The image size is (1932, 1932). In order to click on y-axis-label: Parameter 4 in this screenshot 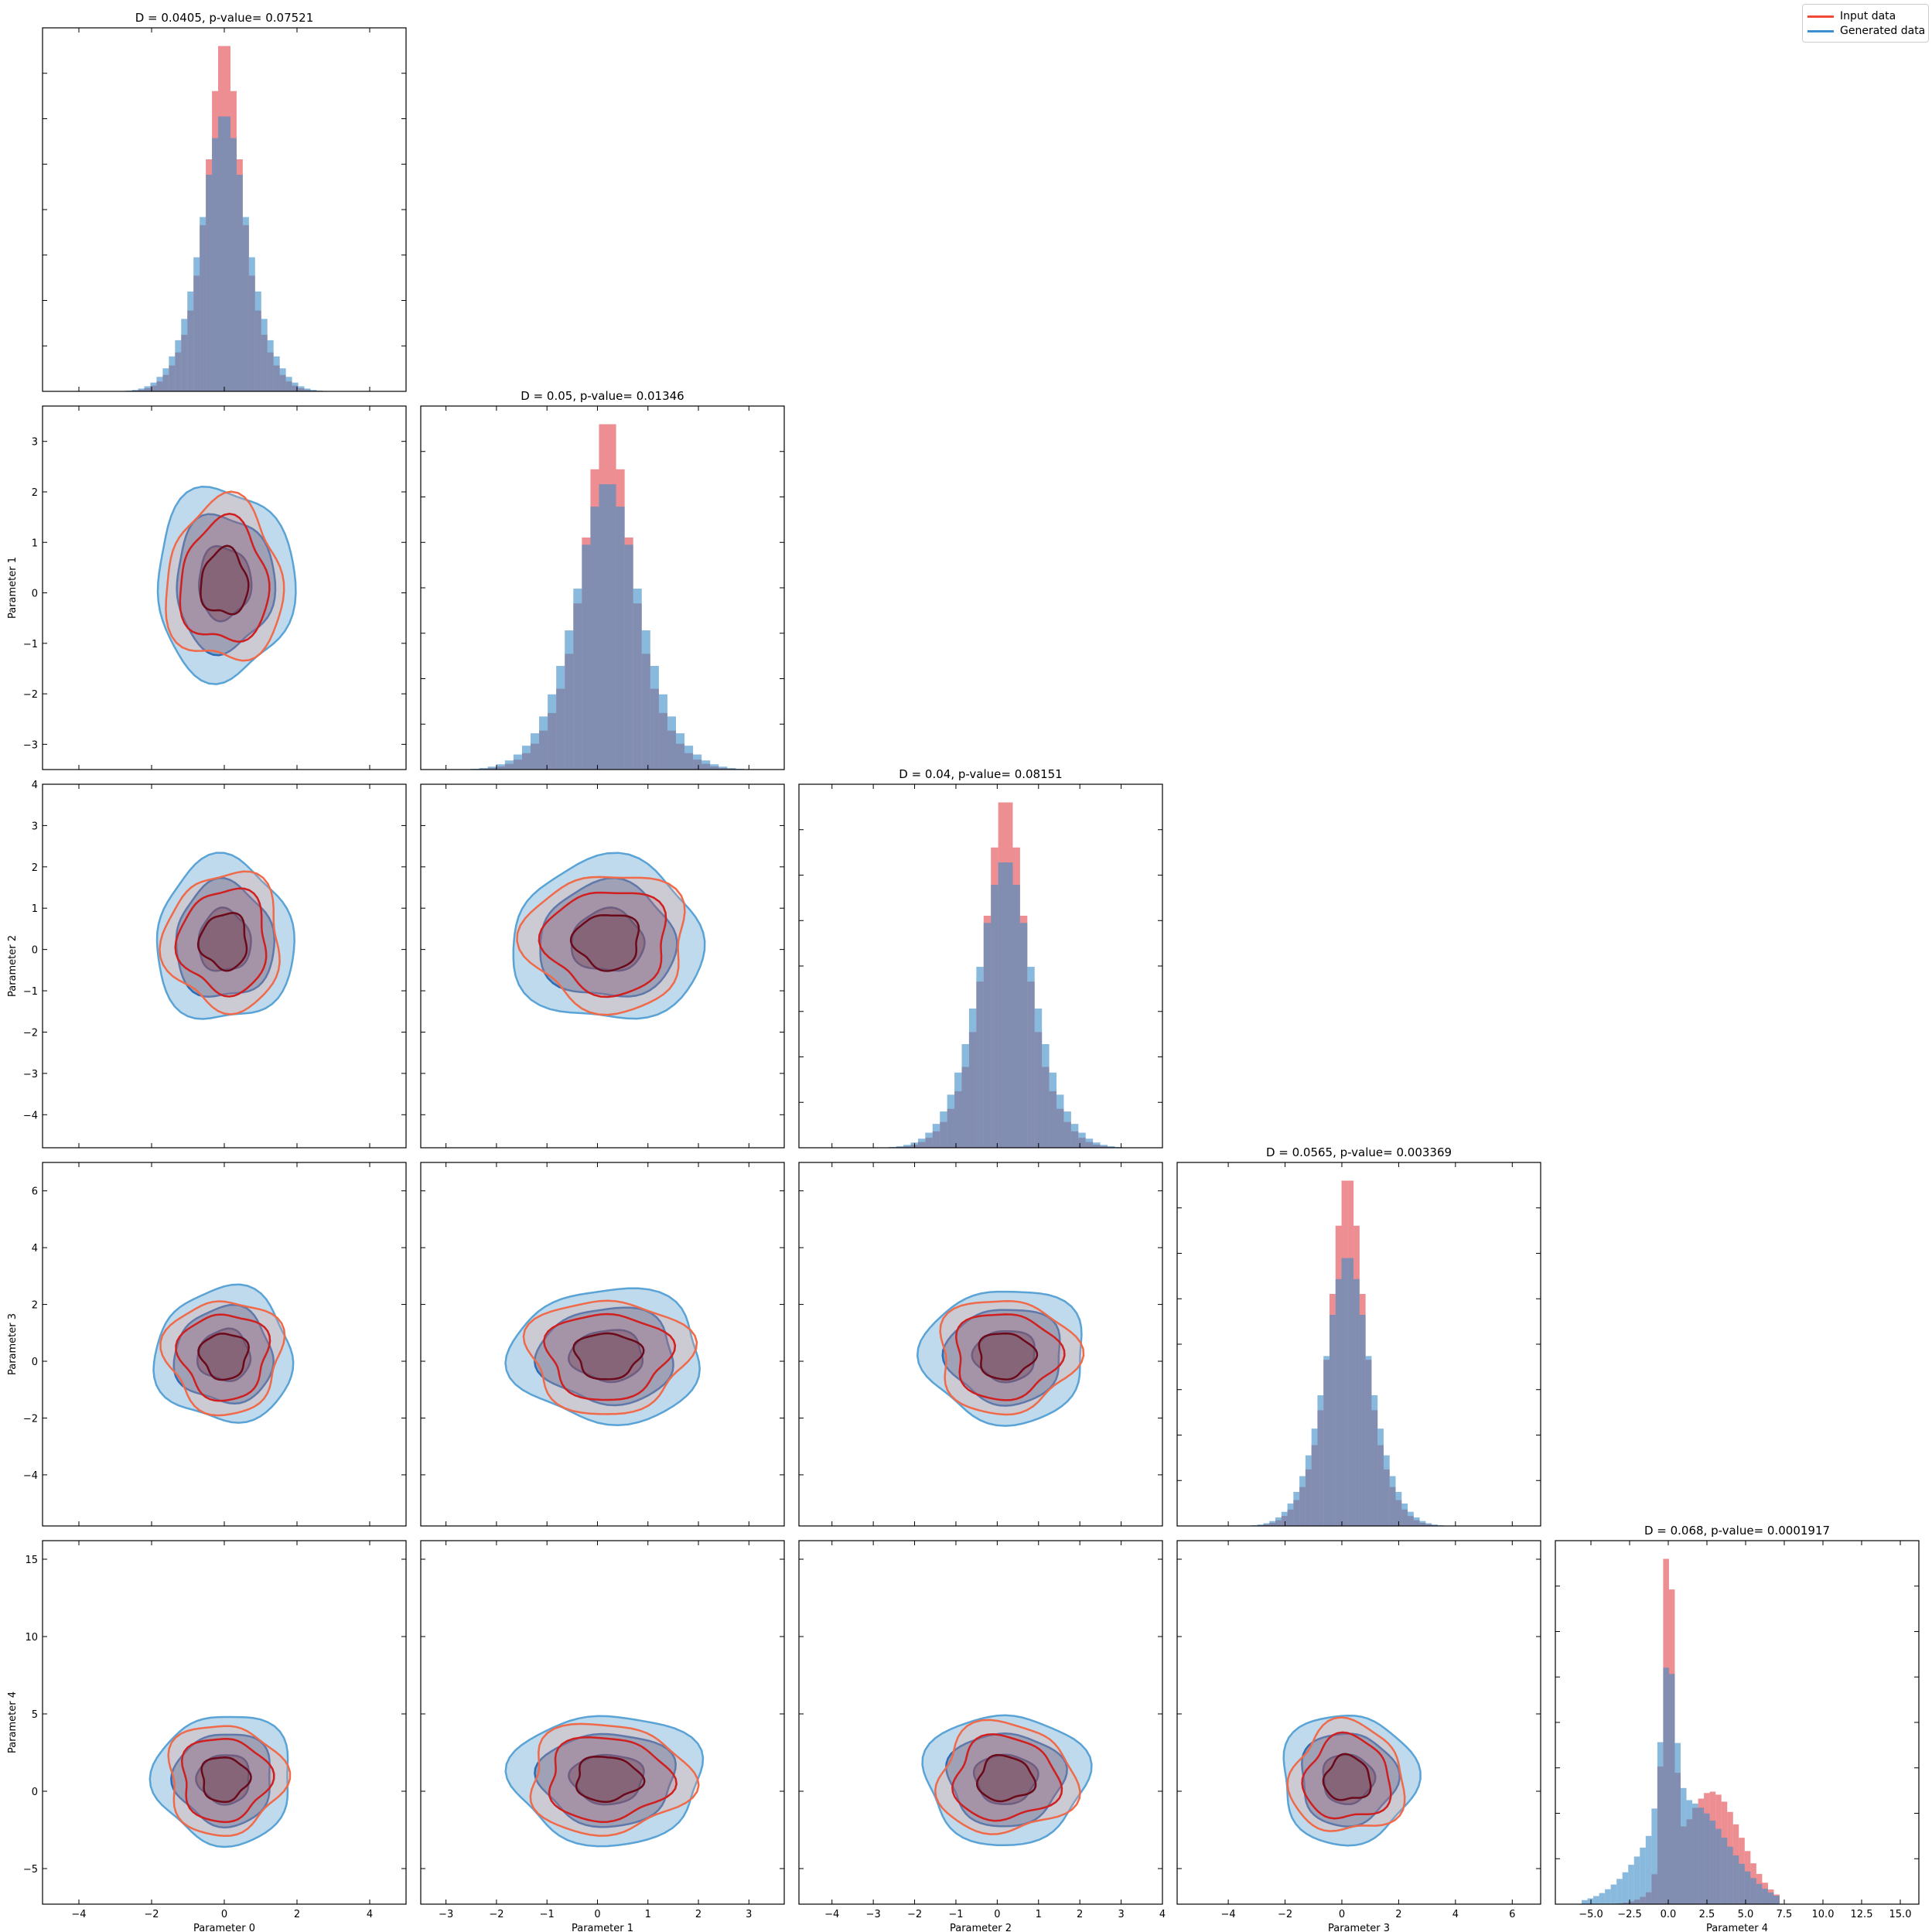, I will do `click(13, 1722)`.